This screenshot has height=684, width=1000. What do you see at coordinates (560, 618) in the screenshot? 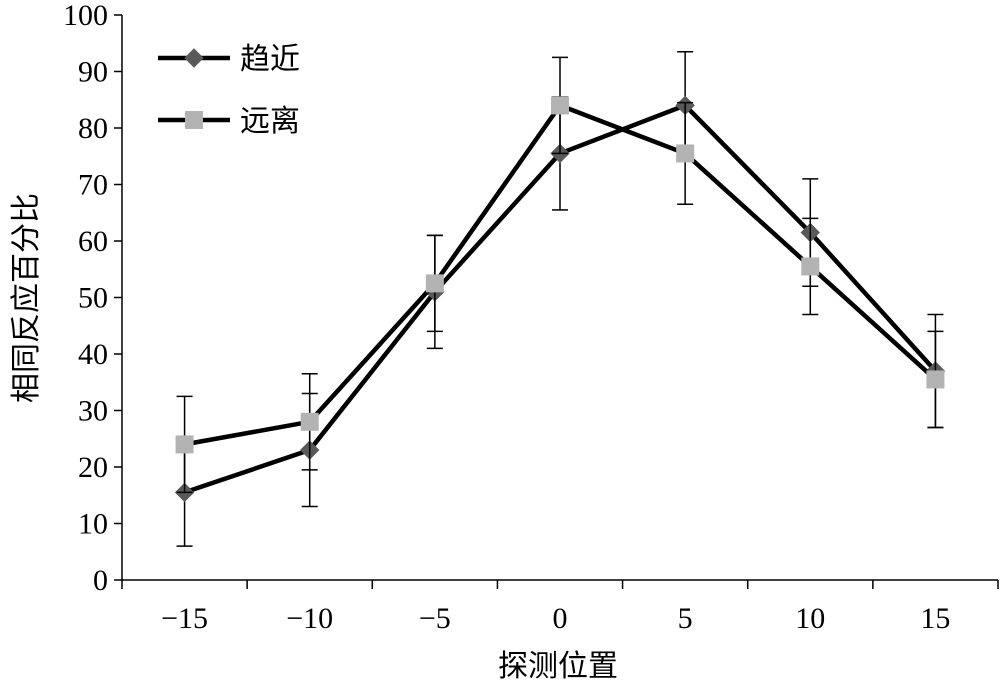
I see `x-tick-label: 0` at bounding box center [560, 618].